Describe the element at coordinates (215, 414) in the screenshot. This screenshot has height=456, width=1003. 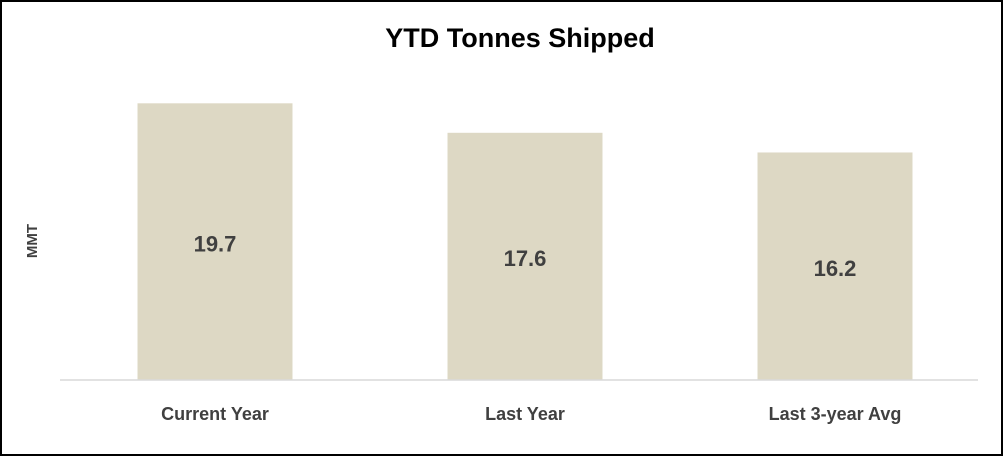
I see `x-tick-label: Current Year` at that location.